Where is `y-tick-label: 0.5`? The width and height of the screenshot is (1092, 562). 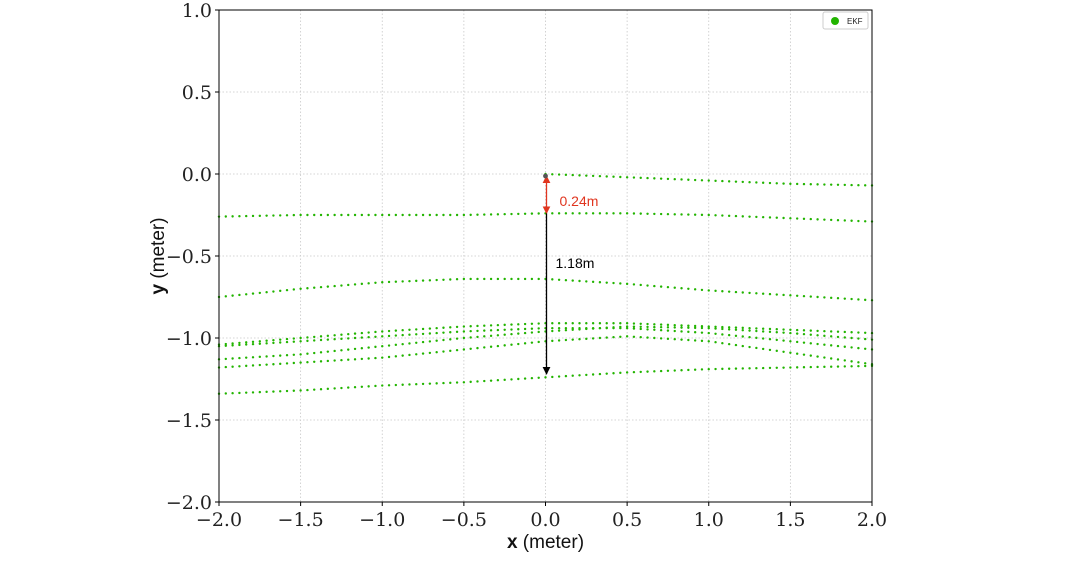 y-tick-label: 0.5 is located at coordinates (197, 93).